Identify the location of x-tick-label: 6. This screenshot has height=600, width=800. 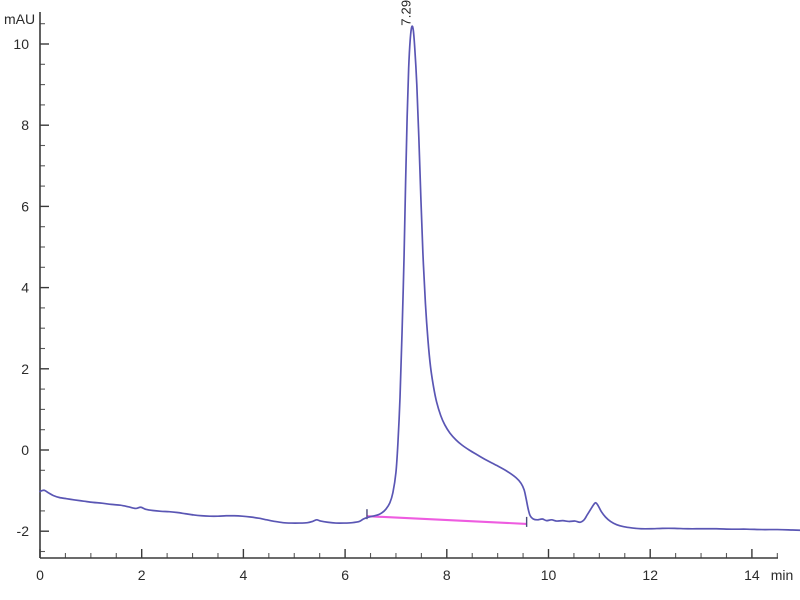
(345, 575).